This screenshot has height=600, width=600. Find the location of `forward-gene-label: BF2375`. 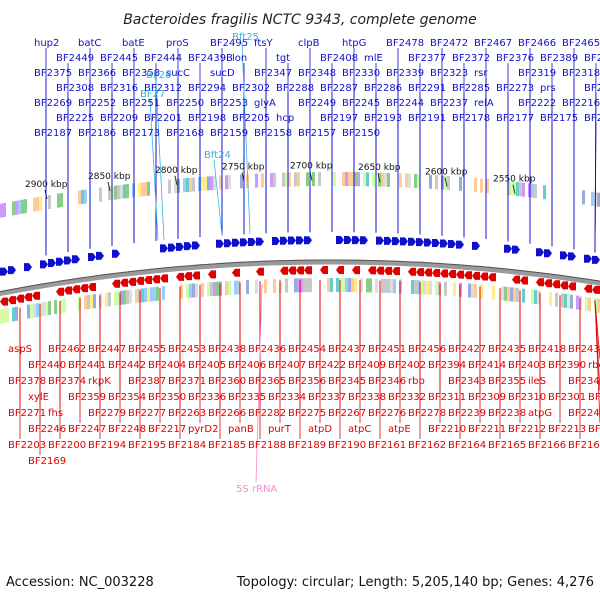

forward-gene-label: BF2375 is located at coordinates (53, 73).